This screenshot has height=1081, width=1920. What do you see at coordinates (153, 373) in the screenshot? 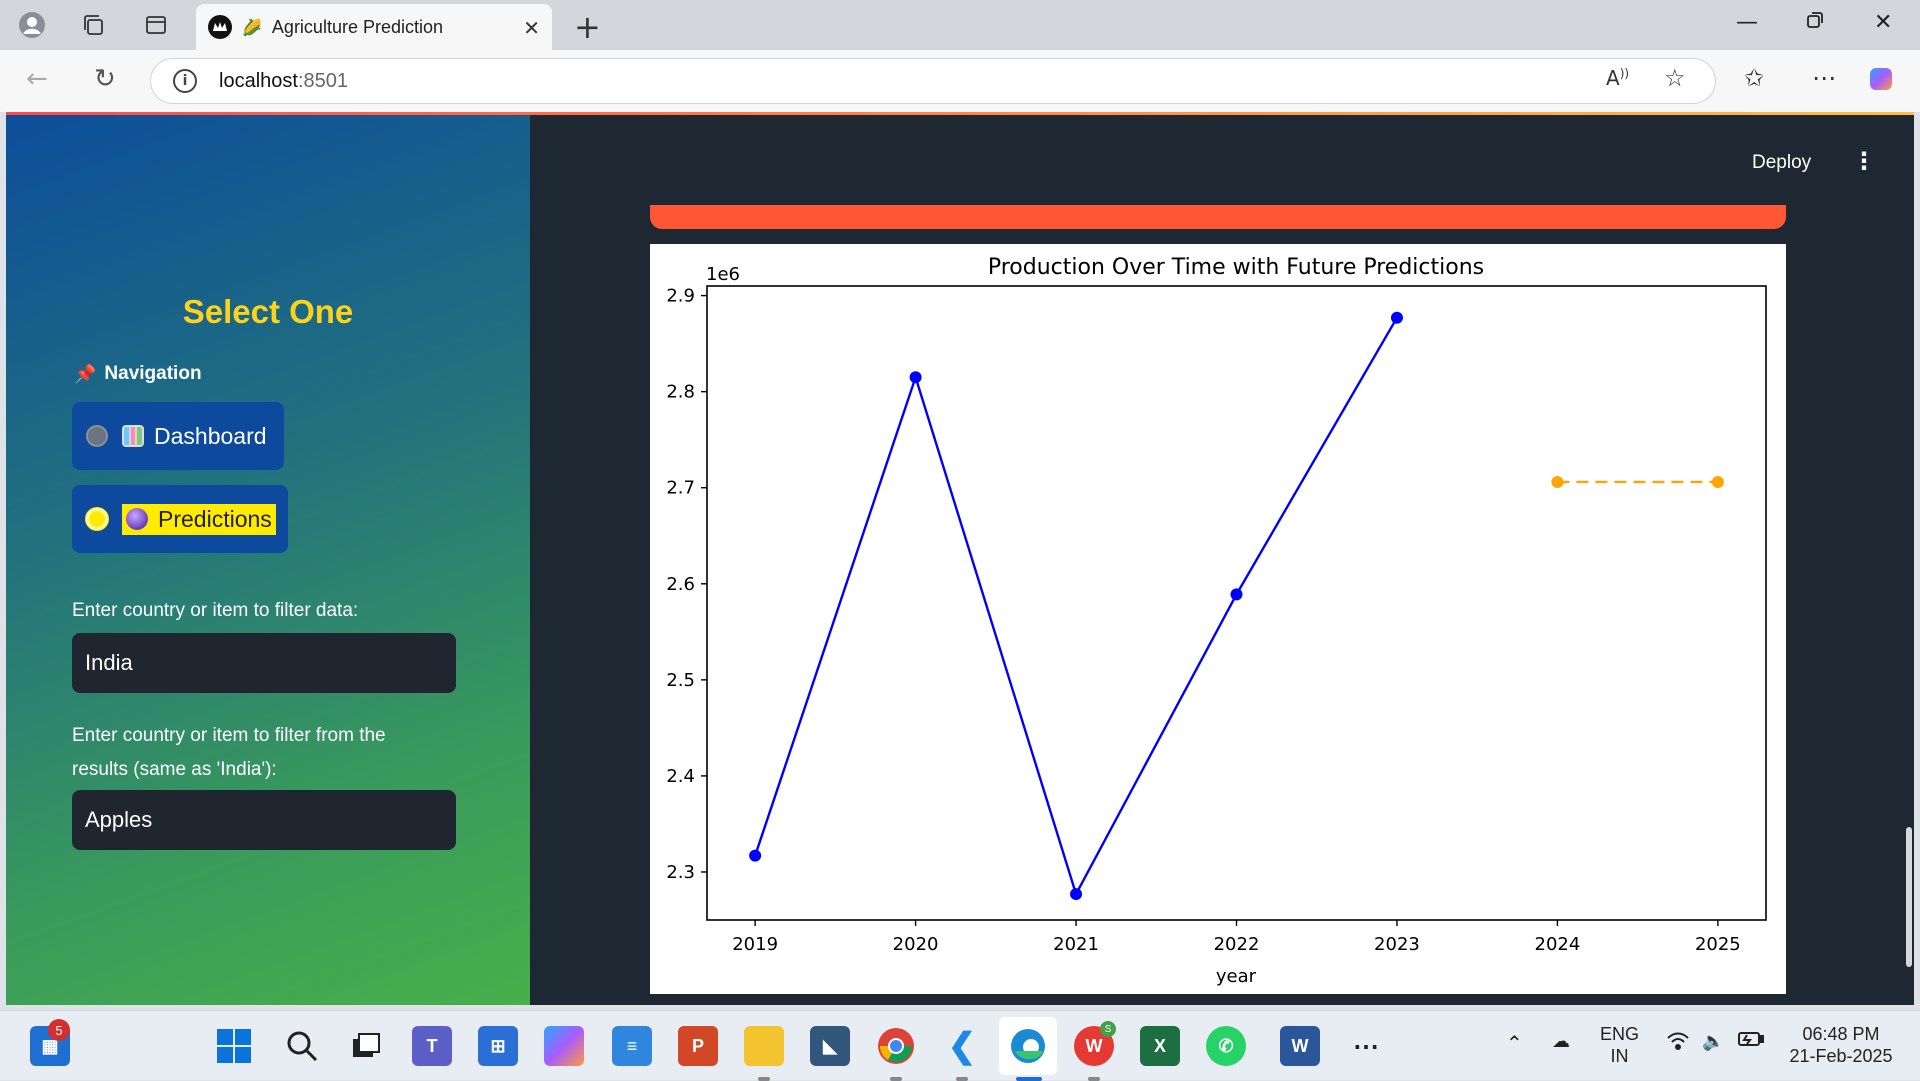
I see `navigation-label-text: Navigation` at bounding box center [153, 373].